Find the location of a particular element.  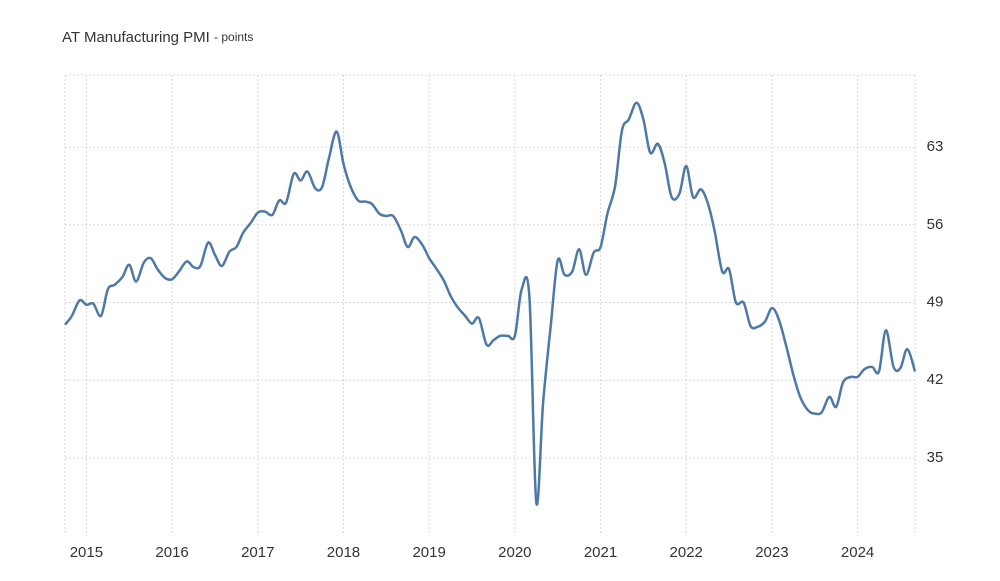

x-tick-label: 2022 is located at coordinates (686, 552).